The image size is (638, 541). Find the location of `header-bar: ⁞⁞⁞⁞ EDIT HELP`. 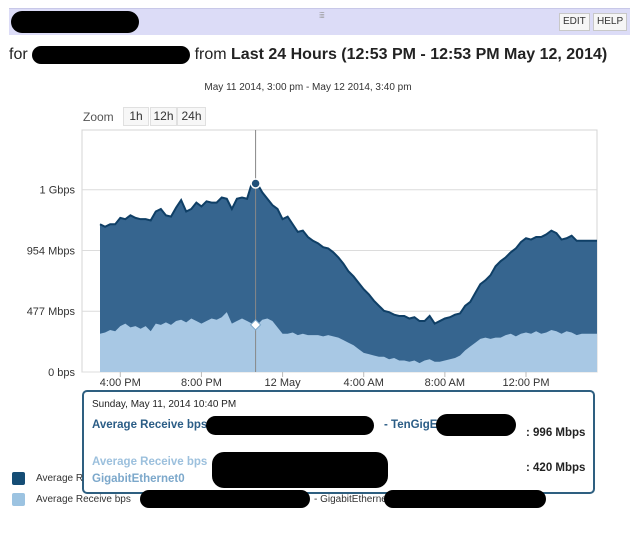

header-bar: ⁞⁞⁞⁞ EDIT HELP is located at coordinates (319, 21).